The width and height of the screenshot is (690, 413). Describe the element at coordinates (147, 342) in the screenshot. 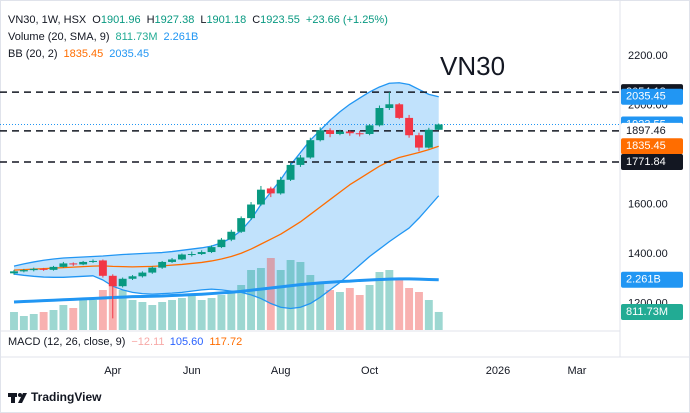

I see `macd-hist-value: −12.11` at that location.